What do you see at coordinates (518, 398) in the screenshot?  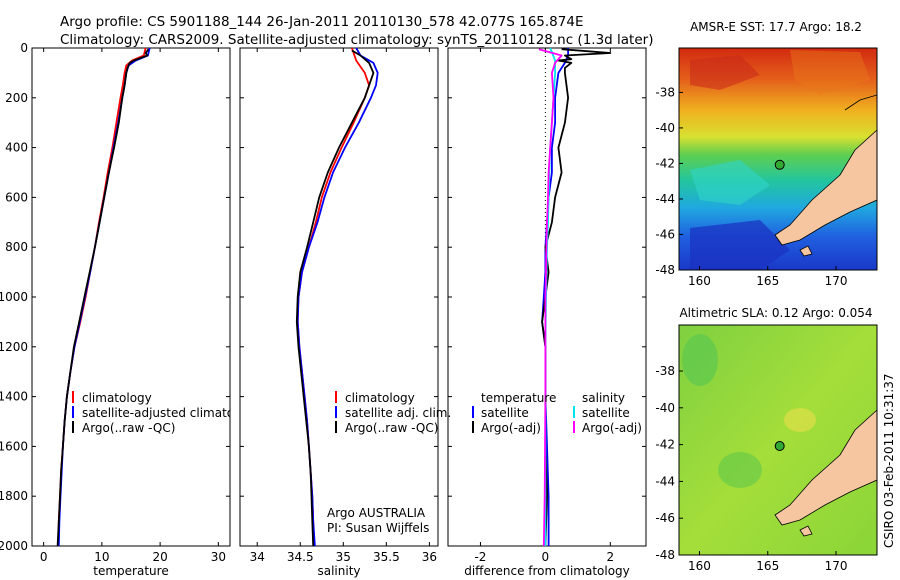 I see `legend-header-temperature: temperature` at bounding box center [518, 398].